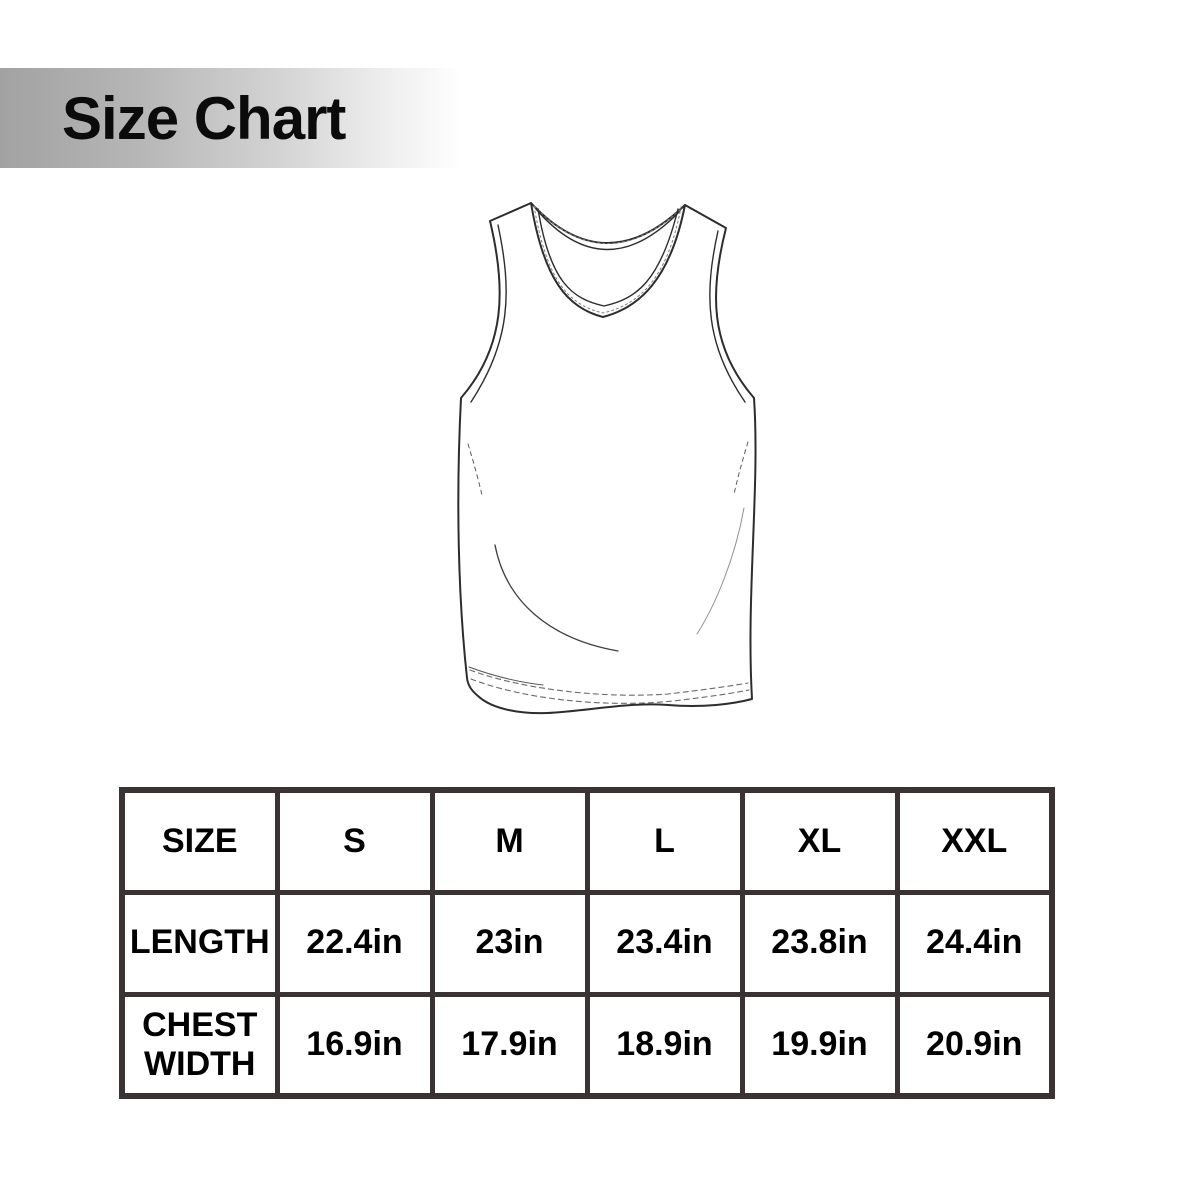 This screenshot has height=1200, width=1200. Describe the element at coordinates (204, 118) in the screenshot. I see `page-title: Size Chart` at that location.